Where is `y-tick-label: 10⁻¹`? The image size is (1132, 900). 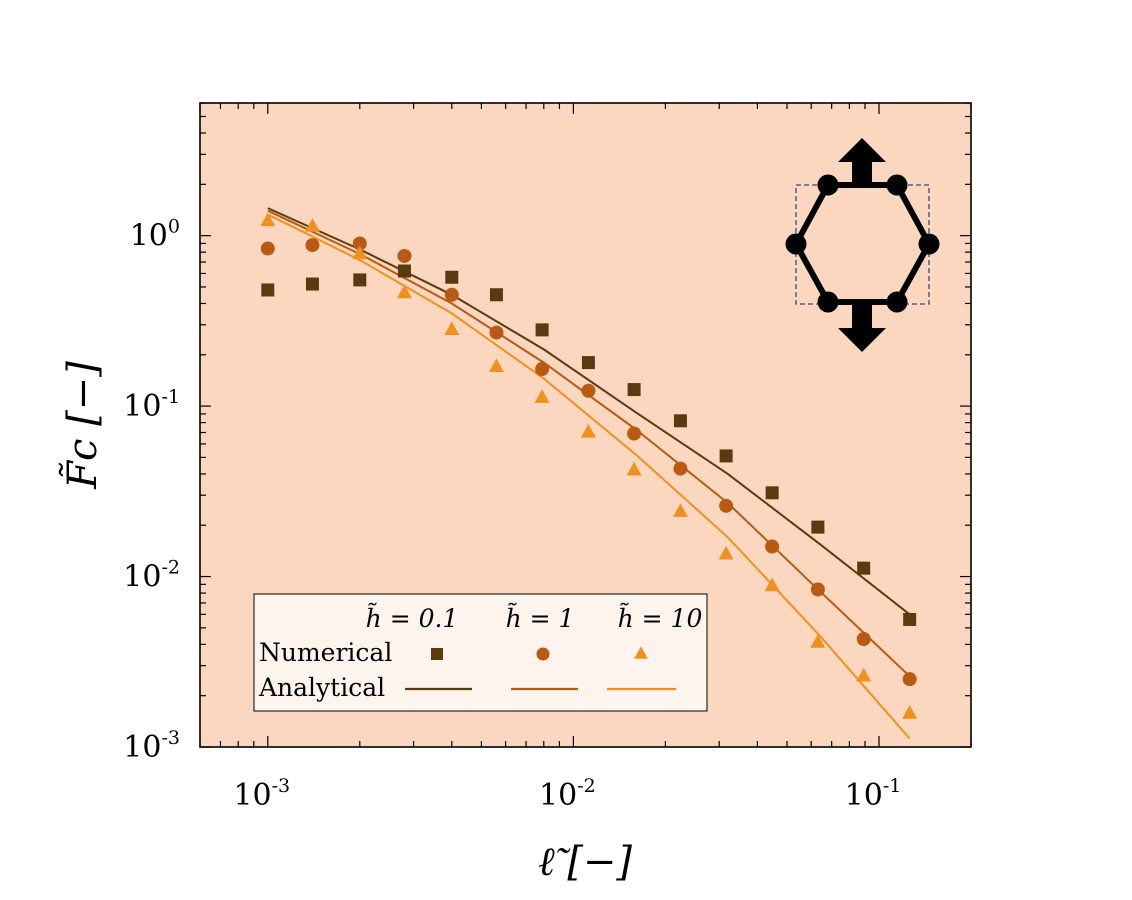
y-tick-label: 10⁻¹ is located at coordinates (151, 405).